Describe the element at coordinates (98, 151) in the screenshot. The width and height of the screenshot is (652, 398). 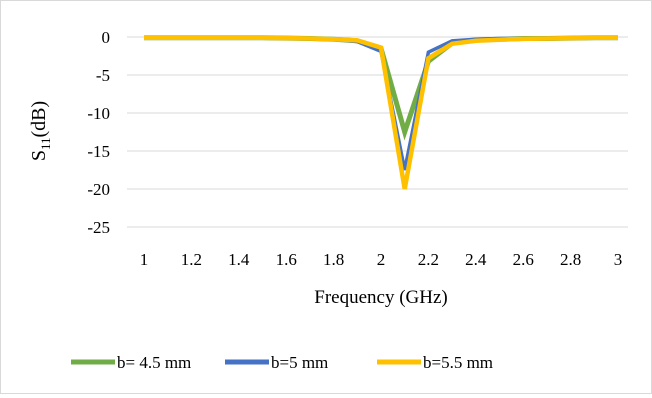
I see `y-tick-label: -15` at that location.